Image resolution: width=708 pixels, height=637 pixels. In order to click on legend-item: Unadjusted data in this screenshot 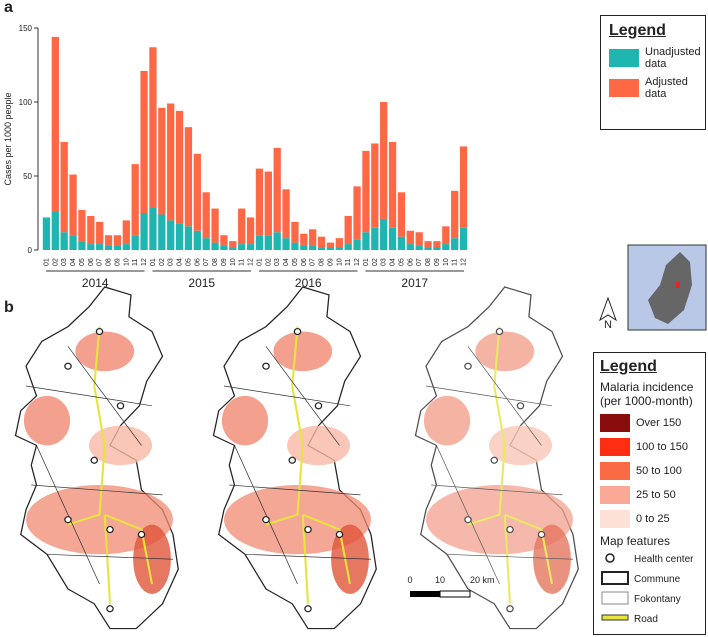, I will do `click(655, 58)`.